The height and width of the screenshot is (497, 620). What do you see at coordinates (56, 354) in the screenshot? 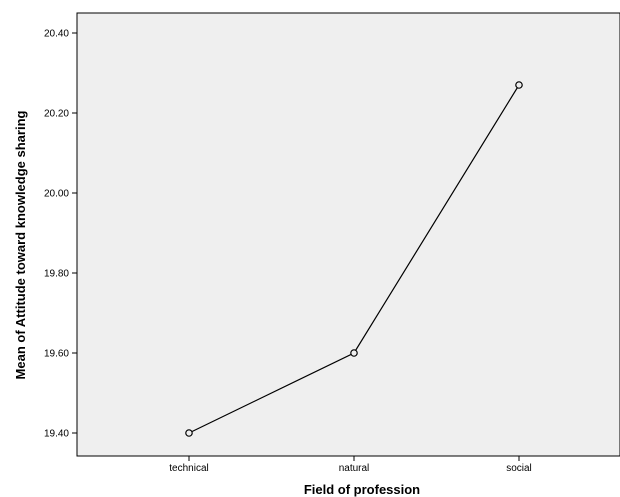
I see `y-tick-label: 19.60` at bounding box center [56, 354].